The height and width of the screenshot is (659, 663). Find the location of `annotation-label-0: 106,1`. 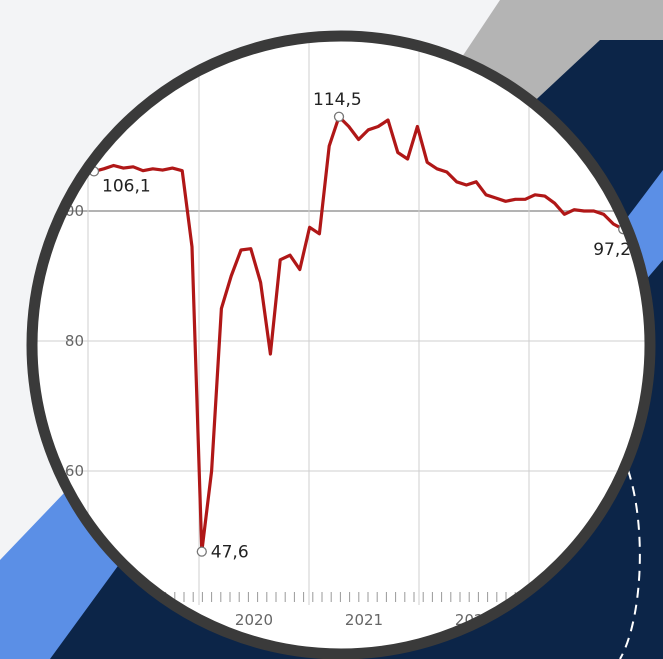

annotation-label-0: 106,1 is located at coordinates (126, 186).